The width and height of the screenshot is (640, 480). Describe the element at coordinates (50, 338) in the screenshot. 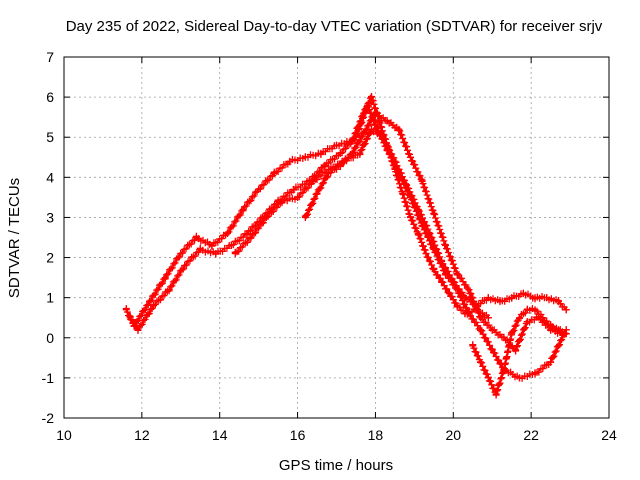

I see `y-tick-label: 0` at that location.